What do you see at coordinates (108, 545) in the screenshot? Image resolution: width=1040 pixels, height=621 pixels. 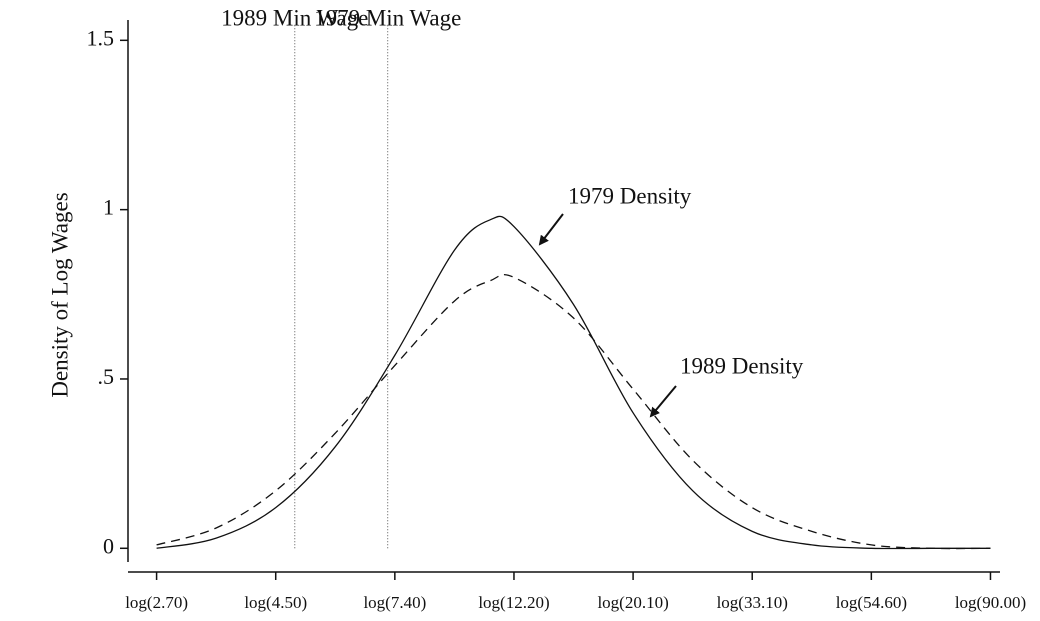 I see `y-tick-label: 0` at bounding box center [108, 545].